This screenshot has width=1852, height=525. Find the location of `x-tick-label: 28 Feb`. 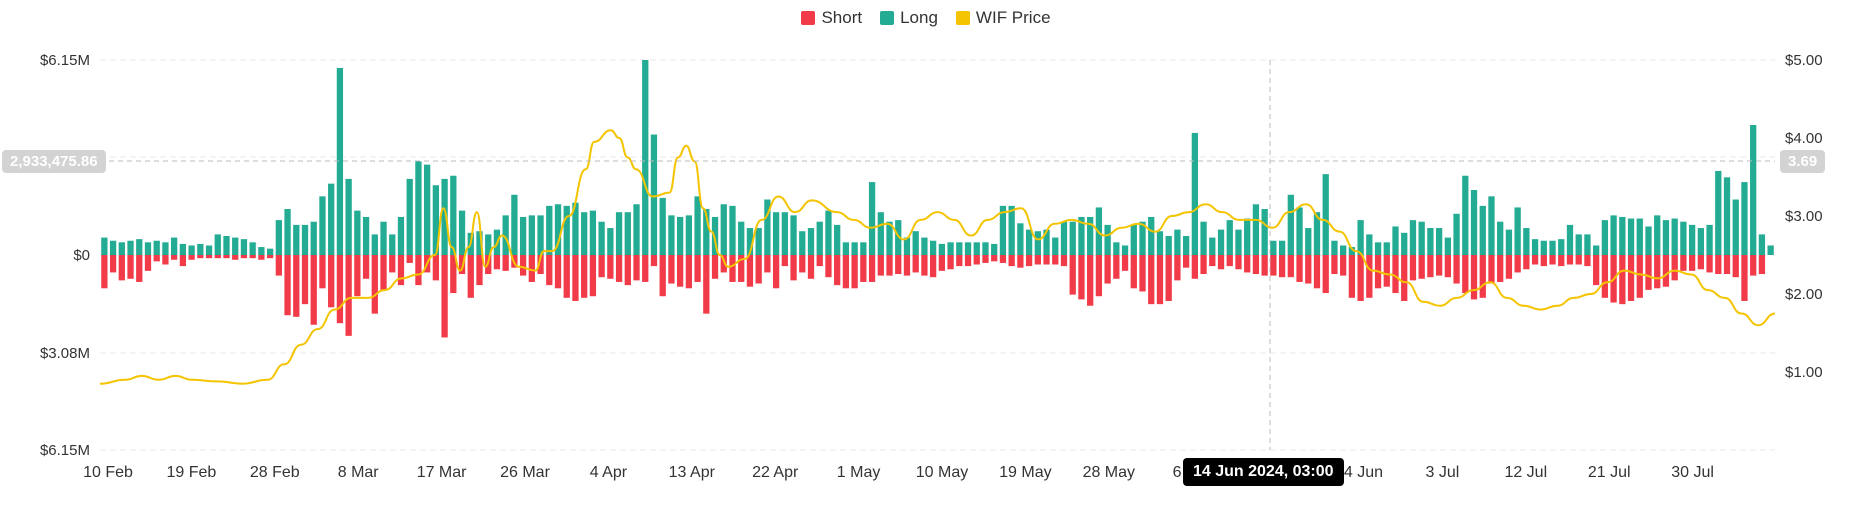

x-tick-label: 28 Feb is located at coordinates (275, 472).